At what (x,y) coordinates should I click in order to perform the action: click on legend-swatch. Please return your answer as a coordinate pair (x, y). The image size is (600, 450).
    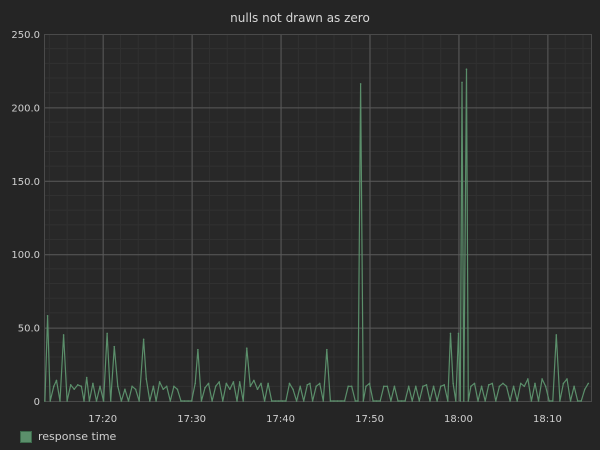
    Looking at the image, I should click on (26, 436).